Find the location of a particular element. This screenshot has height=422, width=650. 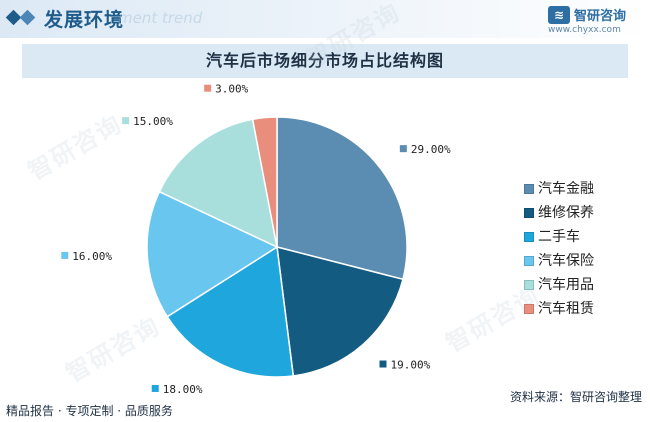

brand-url: www.chyxx.com is located at coordinates (584, 30).